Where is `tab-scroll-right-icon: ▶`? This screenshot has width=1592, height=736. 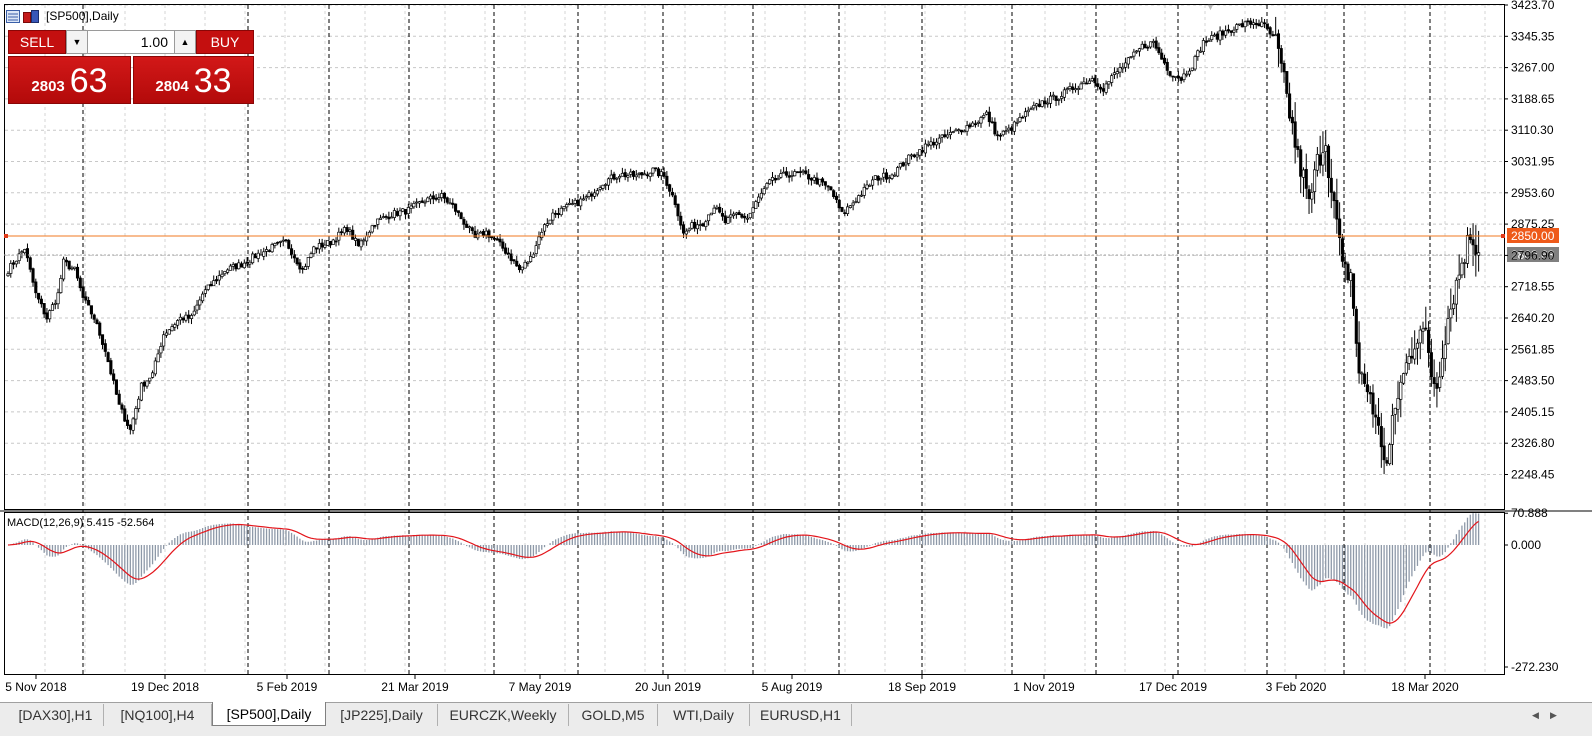
tab-scroll-right-icon: ▶ is located at coordinates (1553, 715).